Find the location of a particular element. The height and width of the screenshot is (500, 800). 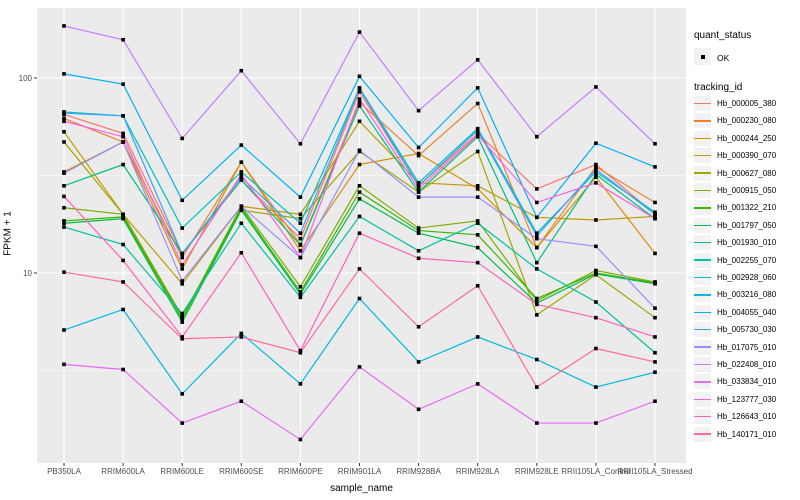

x-tick-label: RRIM928LE is located at coordinates (537, 471).